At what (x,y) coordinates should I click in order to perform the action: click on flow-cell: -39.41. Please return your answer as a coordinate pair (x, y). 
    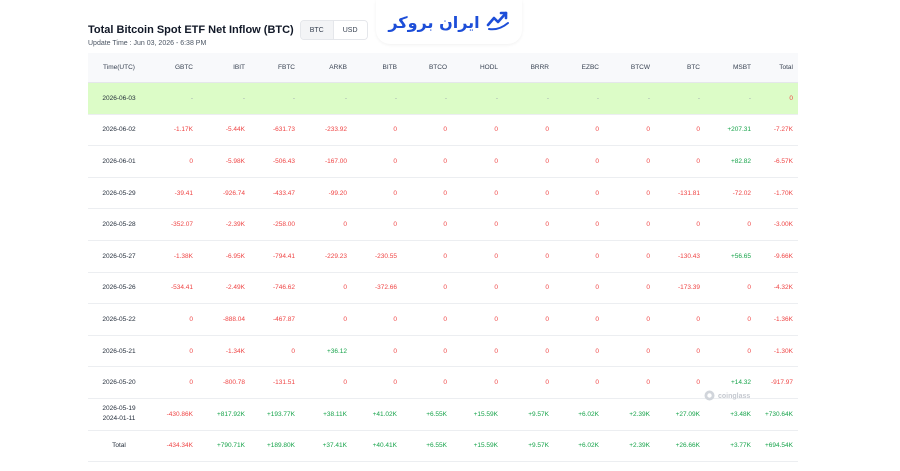
    Looking at the image, I should click on (174, 193).